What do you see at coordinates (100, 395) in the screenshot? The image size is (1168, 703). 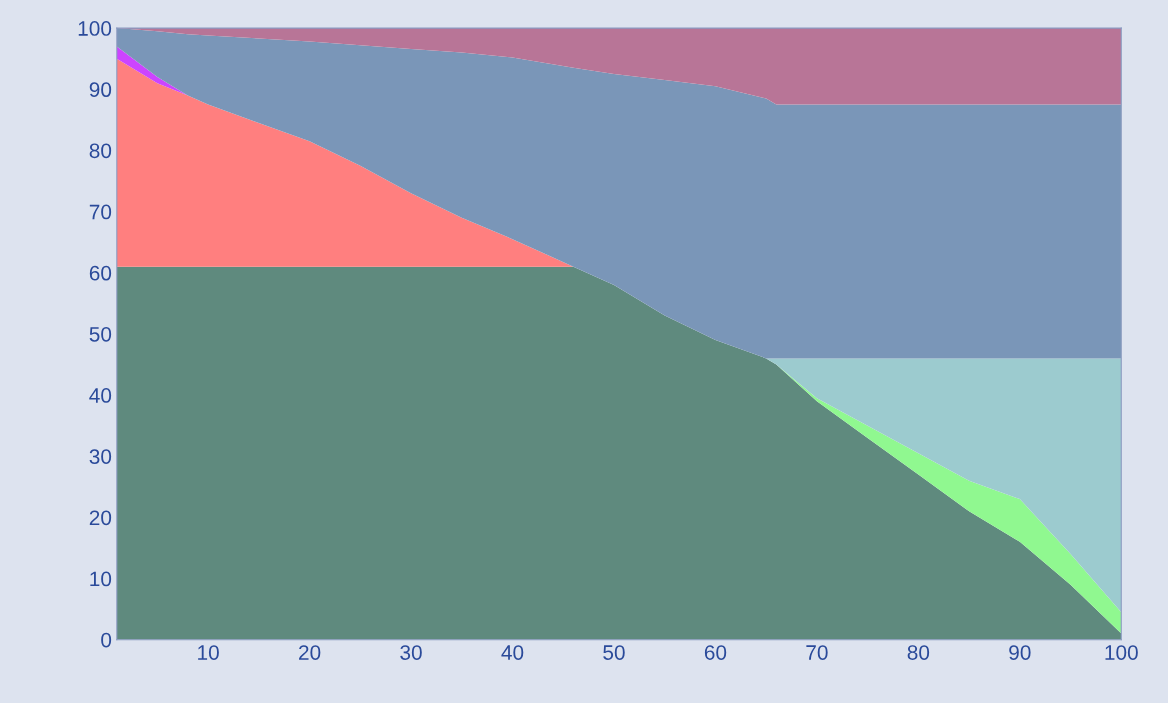 I see `y-tick-label: 40` at bounding box center [100, 395].